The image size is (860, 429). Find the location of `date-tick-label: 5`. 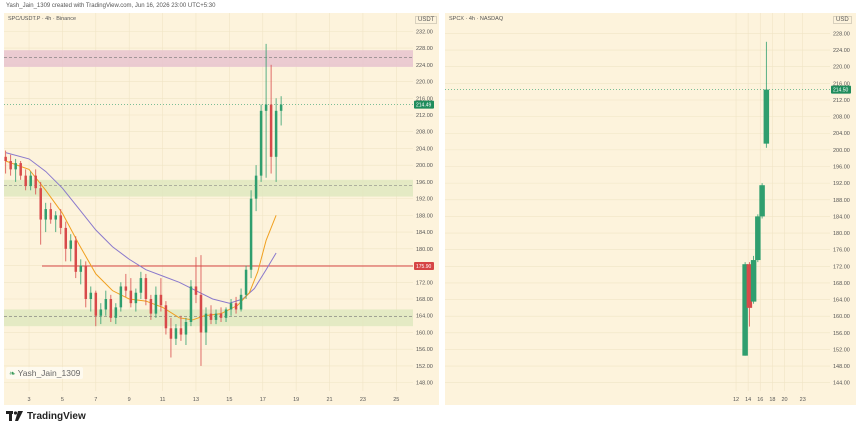

date-tick-label: 5 is located at coordinates (62, 400).